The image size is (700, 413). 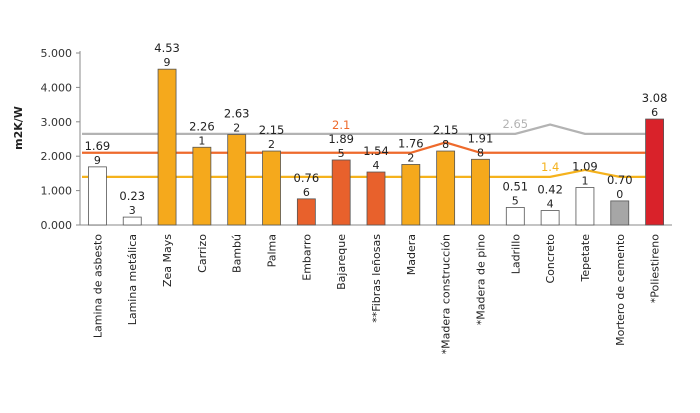 What do you see at coordinates (98, 146) in the screenshot?
I see `value-label: 1.69` at bounding box center [98, 146].